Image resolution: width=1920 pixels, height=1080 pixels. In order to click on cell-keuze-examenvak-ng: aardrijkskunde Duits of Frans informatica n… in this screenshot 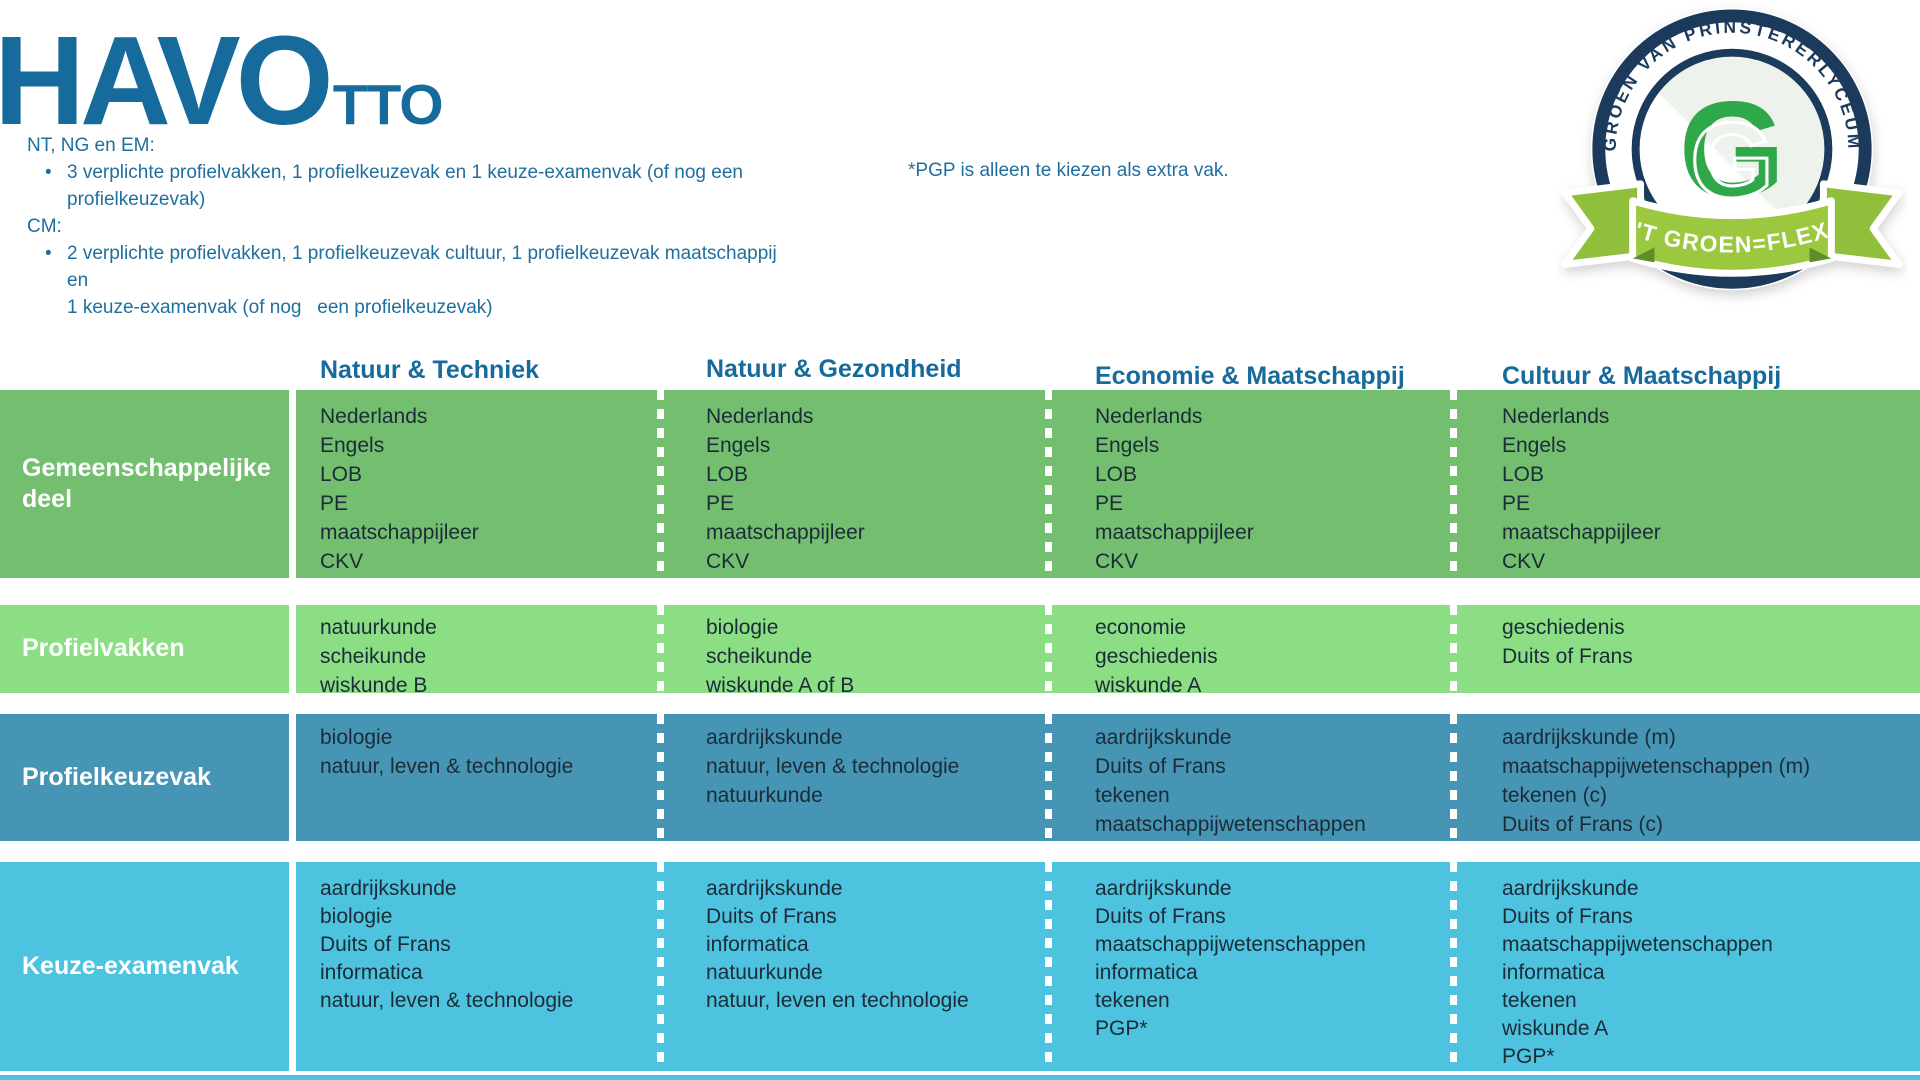, I will do `click(873, 938)`.